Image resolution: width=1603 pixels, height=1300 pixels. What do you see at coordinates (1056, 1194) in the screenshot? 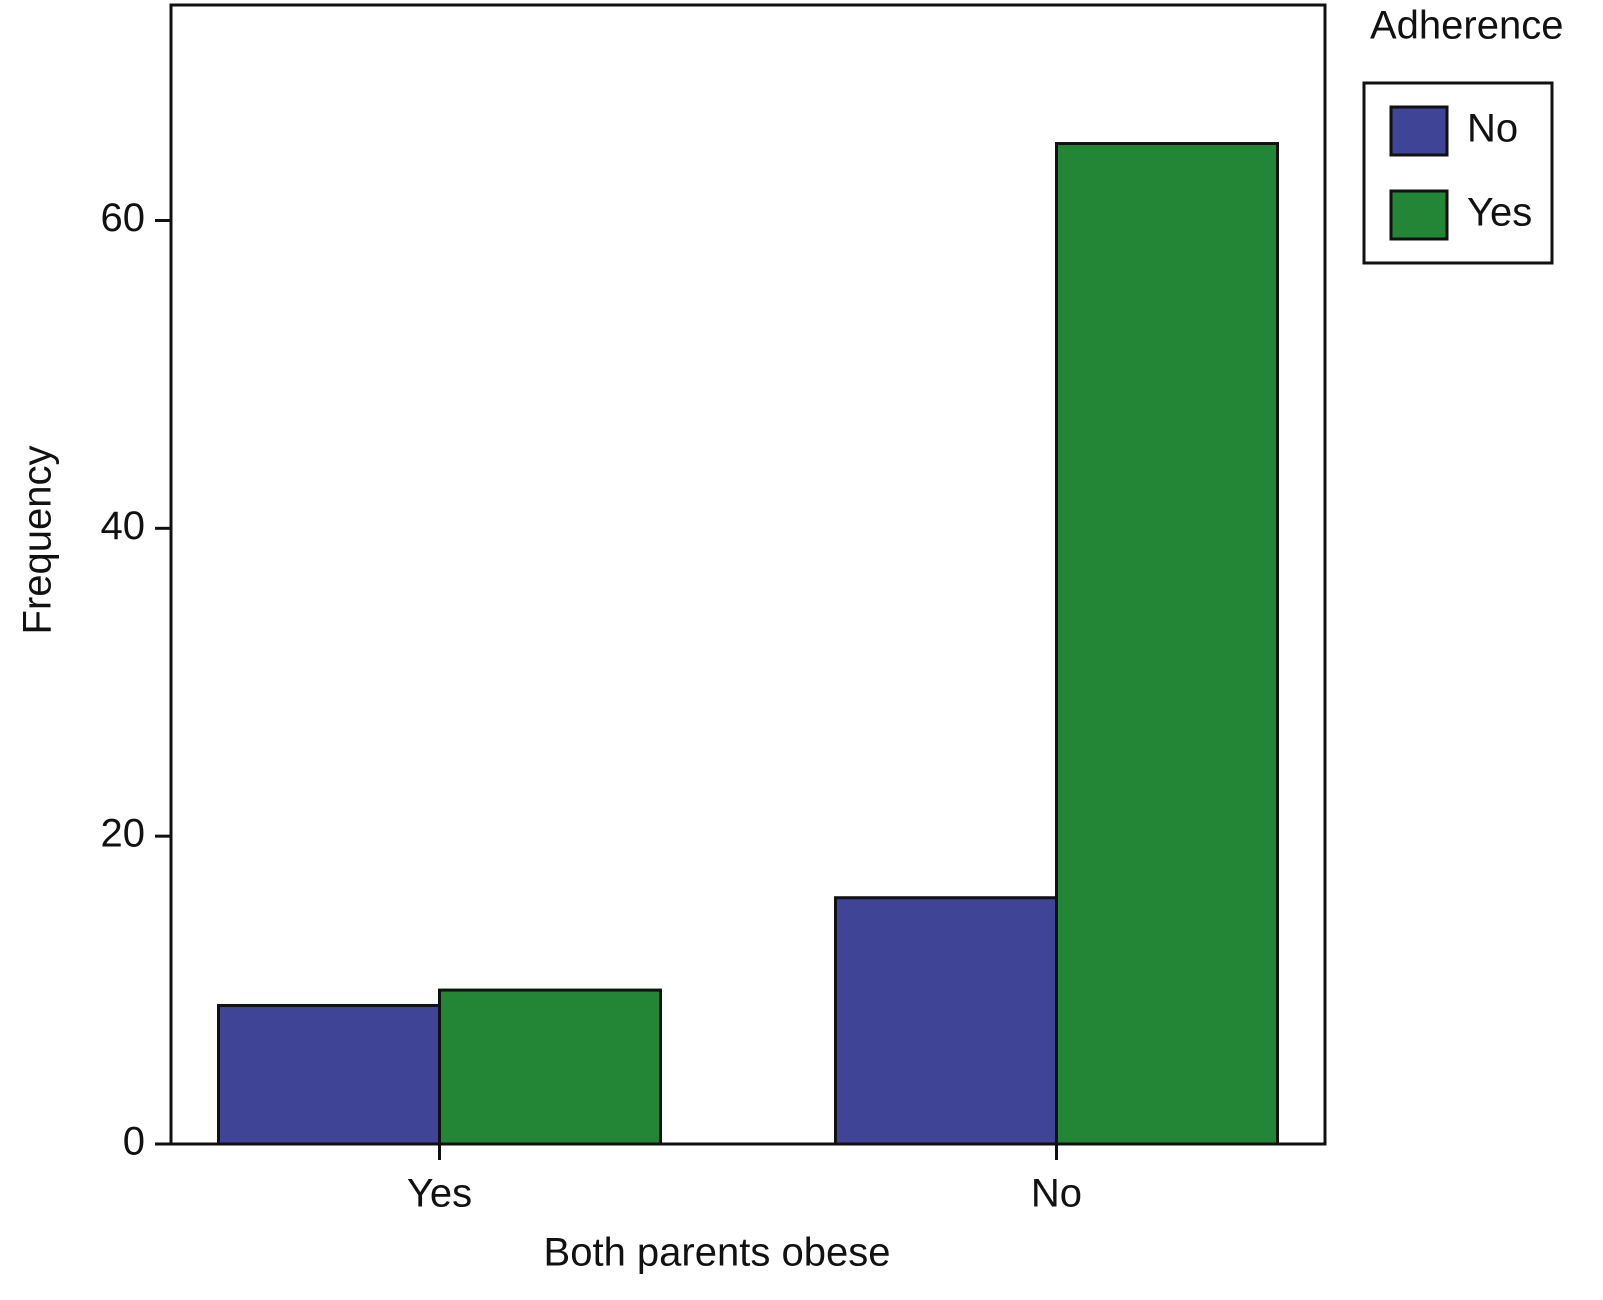
I see `x-tick-label: No` at bounding box center [1056, 1194].